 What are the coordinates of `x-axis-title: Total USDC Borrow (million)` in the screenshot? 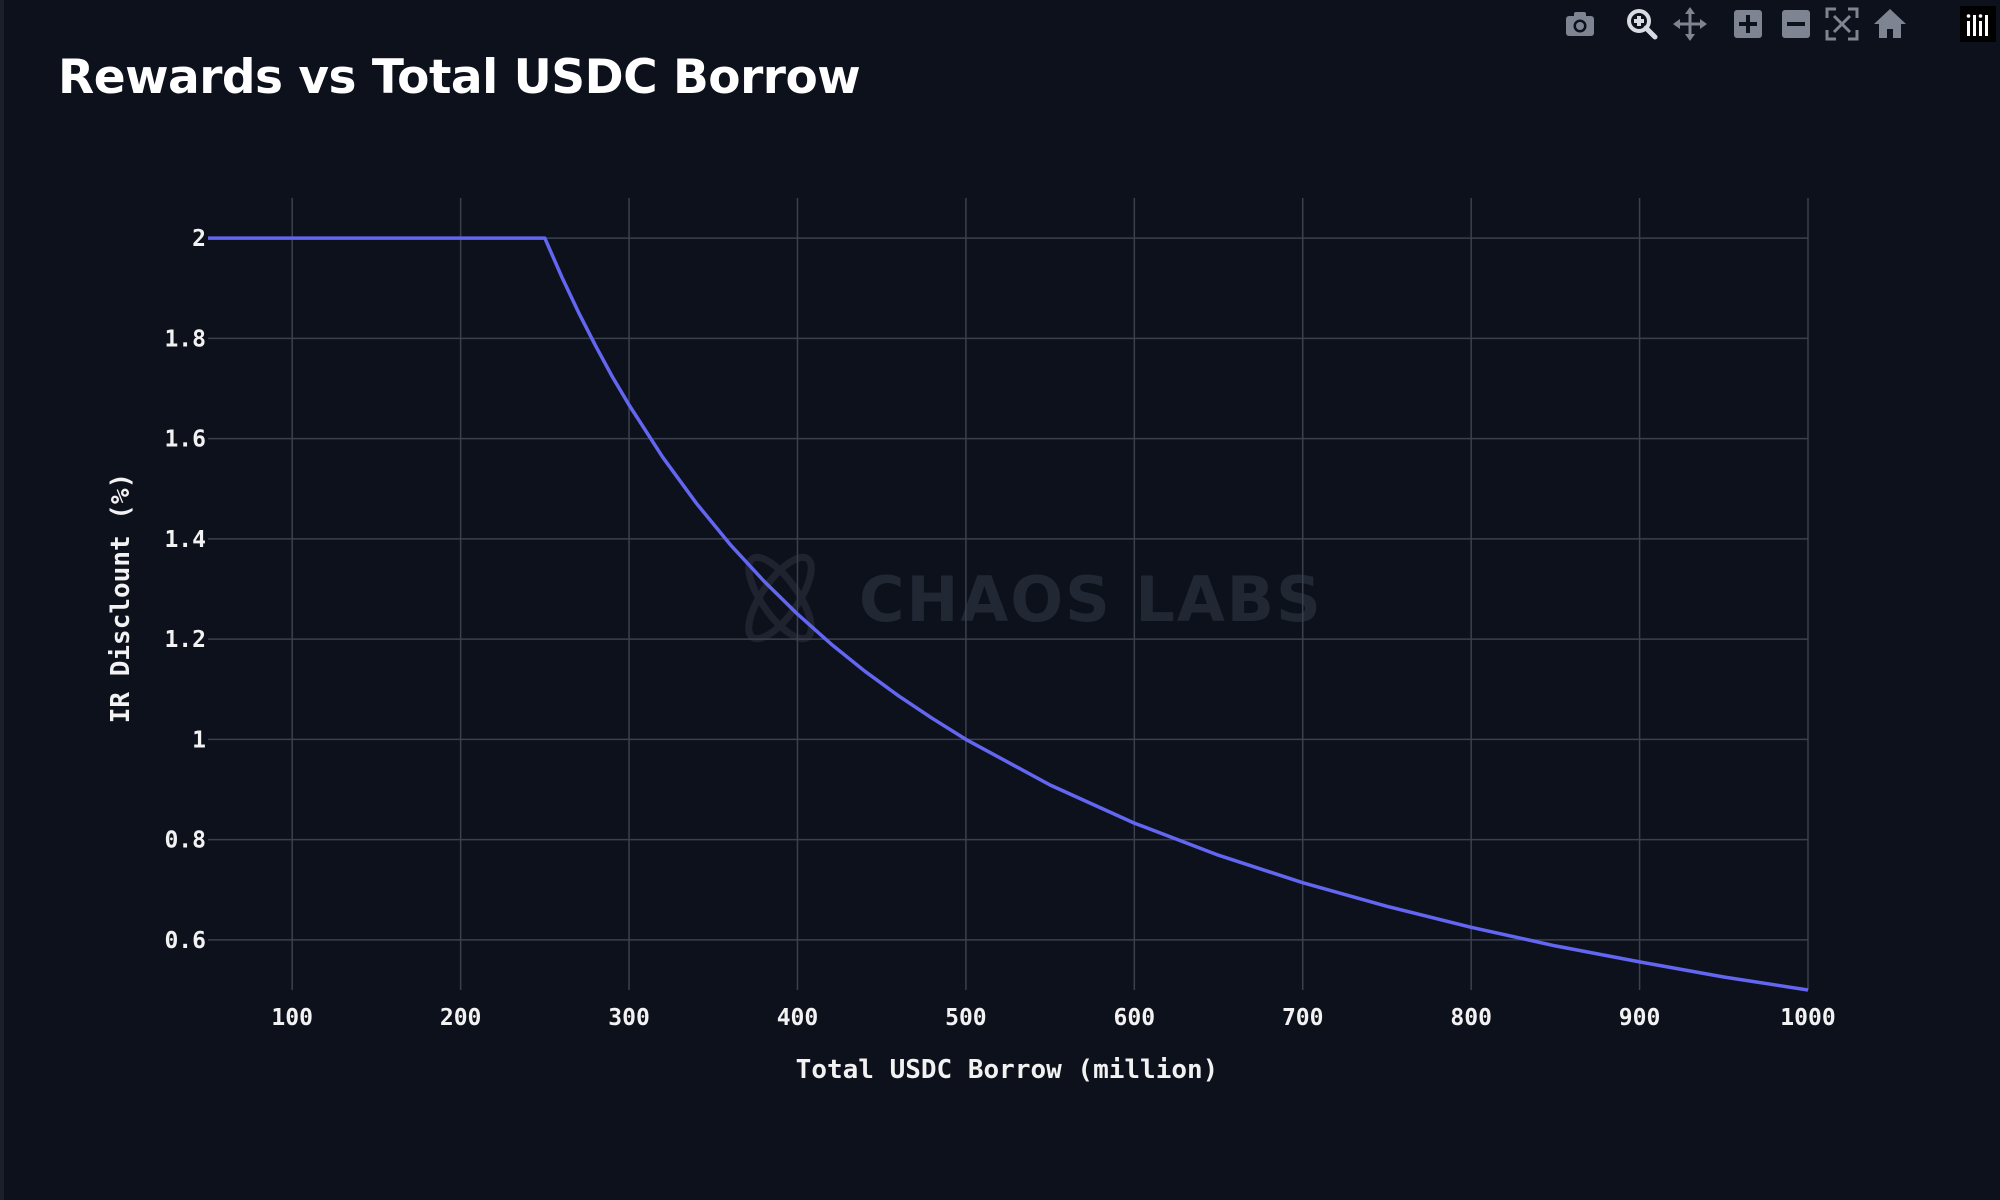 It's located at (1007, 1070).